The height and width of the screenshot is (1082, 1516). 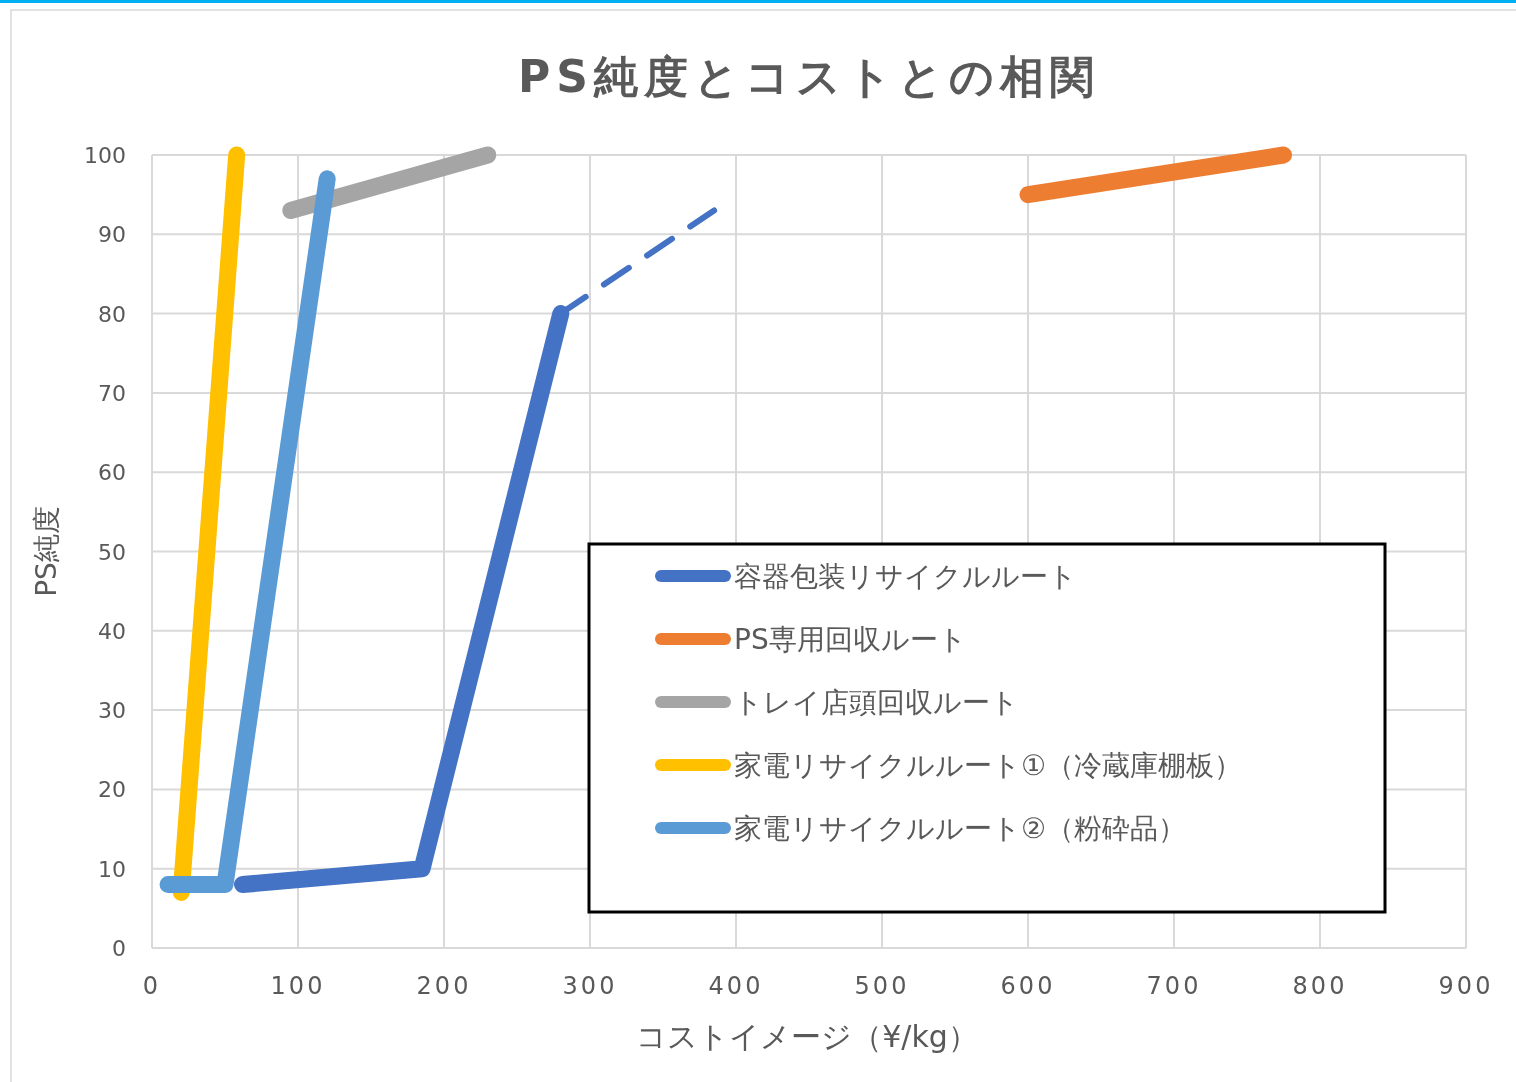 I want to click on y-axis-title: PS純度, so click(x=46, y=551).